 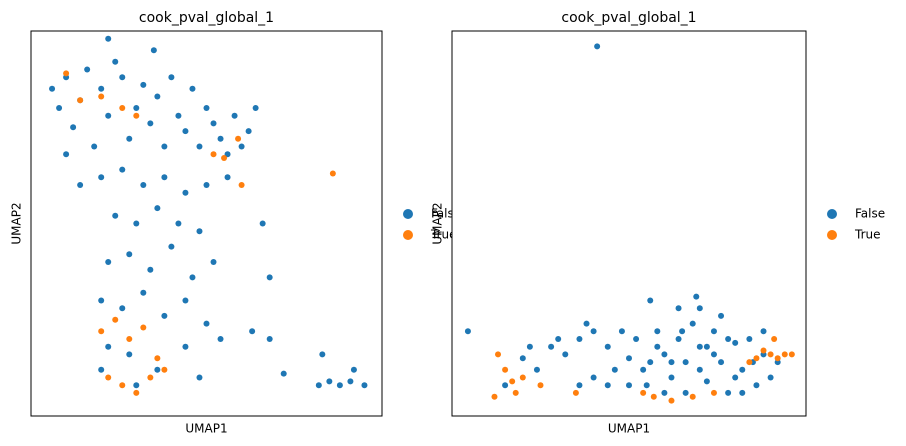 What do you see at coordinates (17, 223) in the screenshot?
I see `y-axis-label: UMAP2` at bounding box center [17, 223].